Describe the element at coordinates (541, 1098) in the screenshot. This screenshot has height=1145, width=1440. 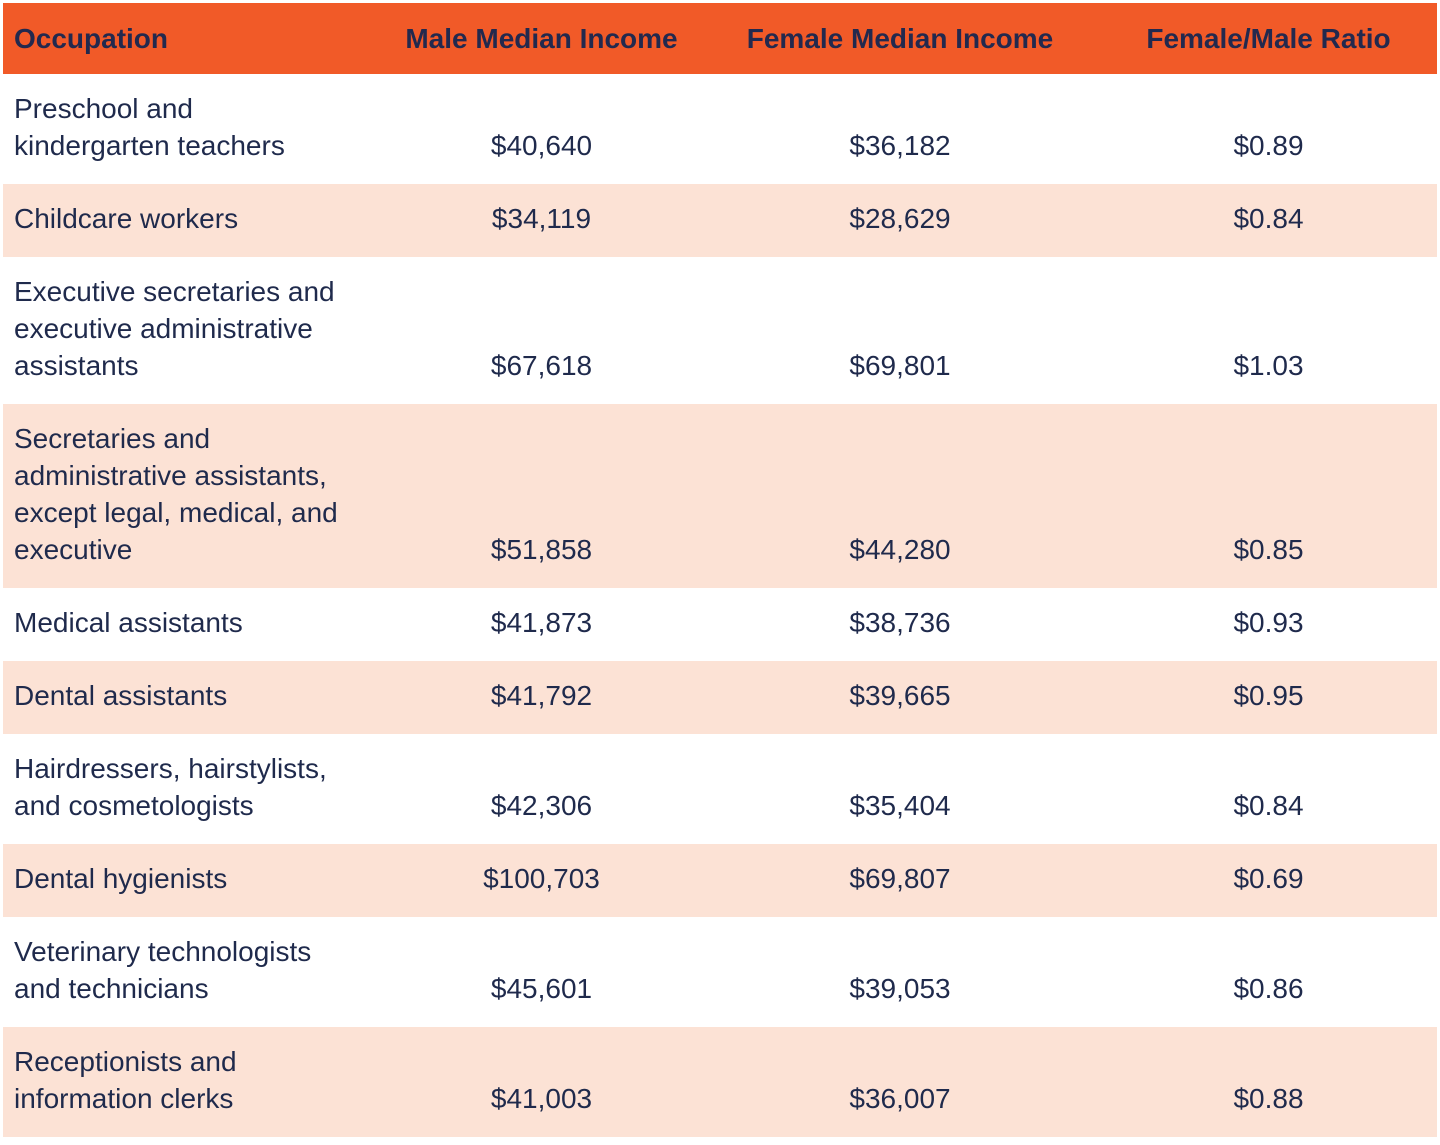
I see `male-income-cell: $41,003` at that location.